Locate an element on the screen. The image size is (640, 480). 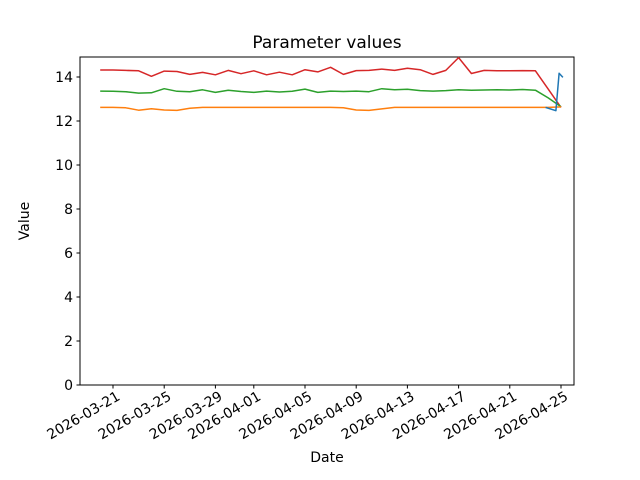
y-axis-ticks: 0 2 4 6 8 10 12 14 is located at coordinates (67, 232).